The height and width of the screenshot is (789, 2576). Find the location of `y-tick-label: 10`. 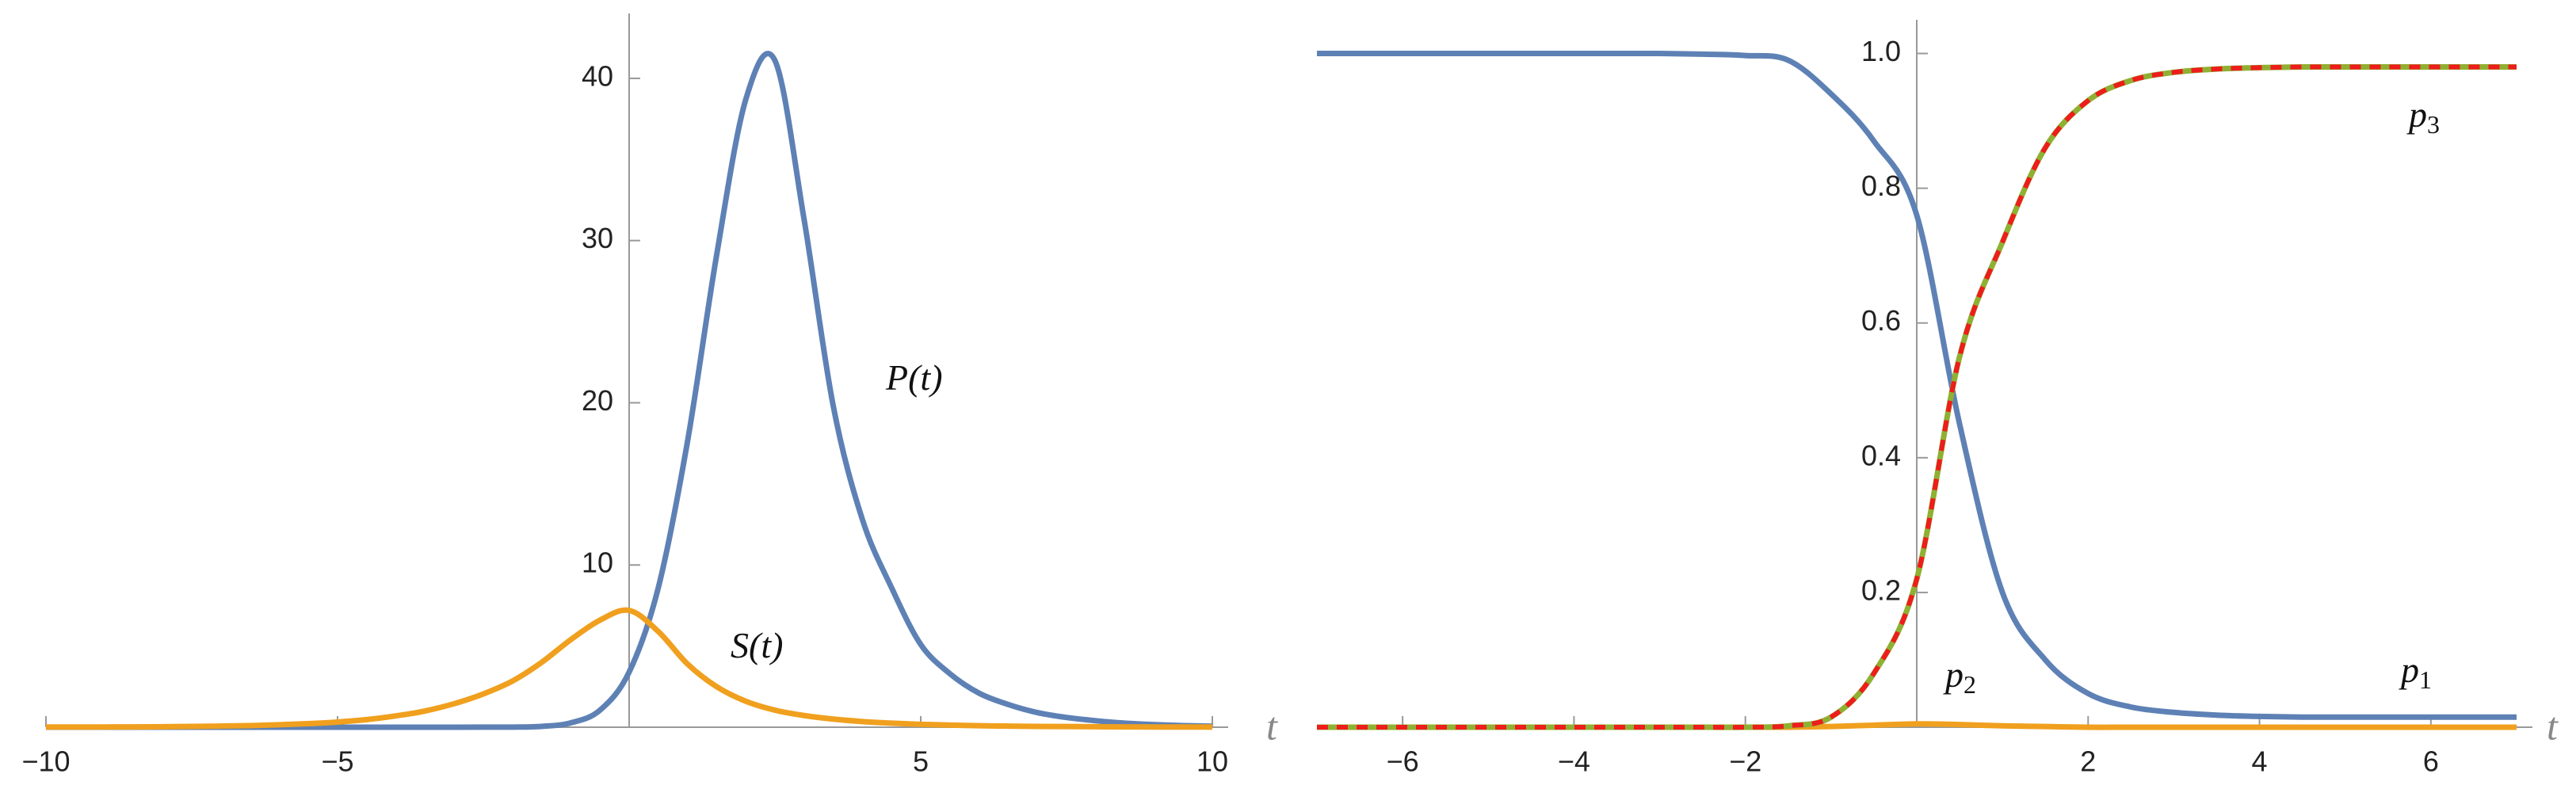

y-tick-label: 10 is located at coordinates (597, 563).